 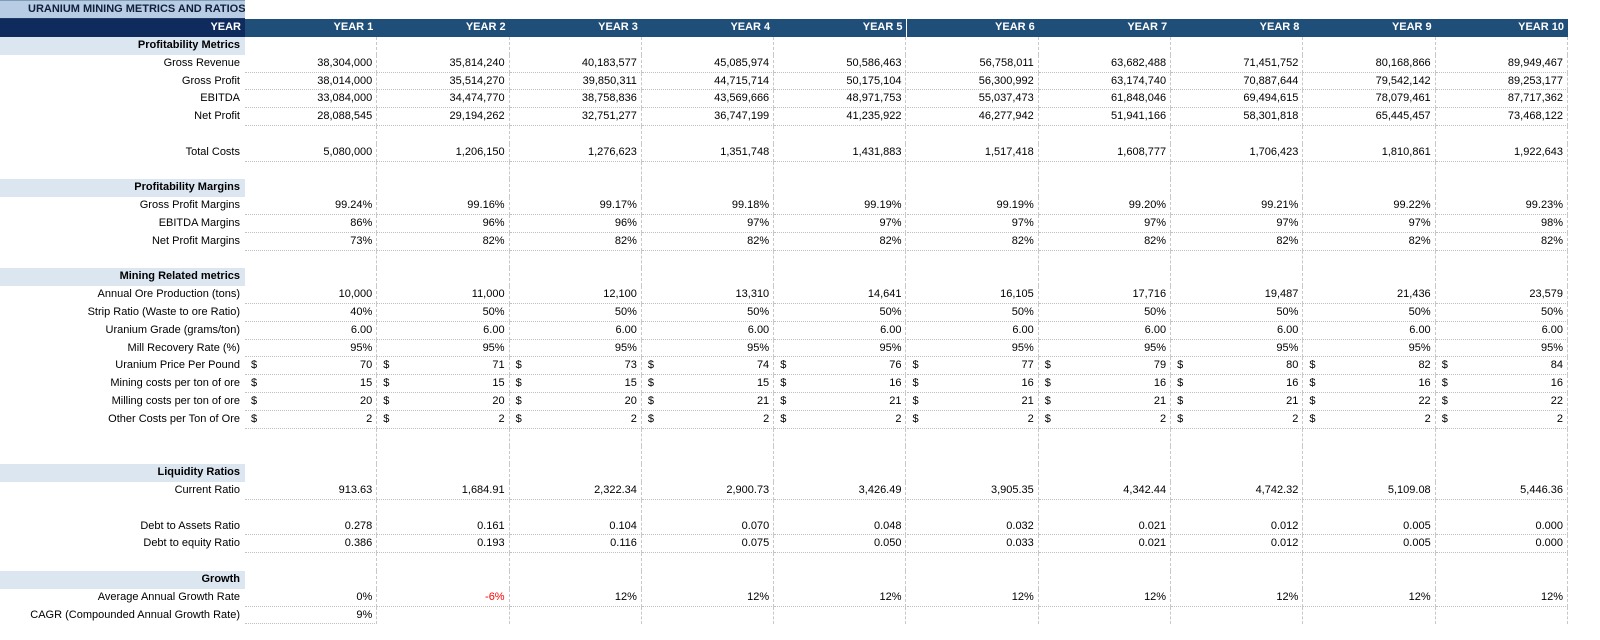 What do you see at coordinates (972, 152) in the screenshot?
I see `cell: 1,517,418` at bounding box center [972, 152].